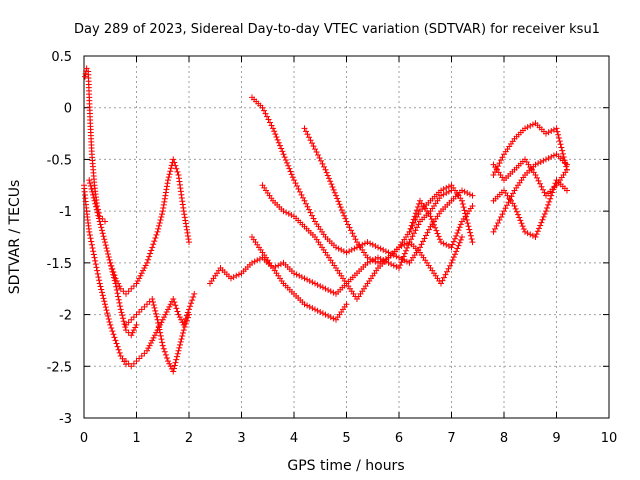 Image resolution: width=640 pixels, height=480 pixels. I want to click on x-tick-label: 8, so click(504, 438).